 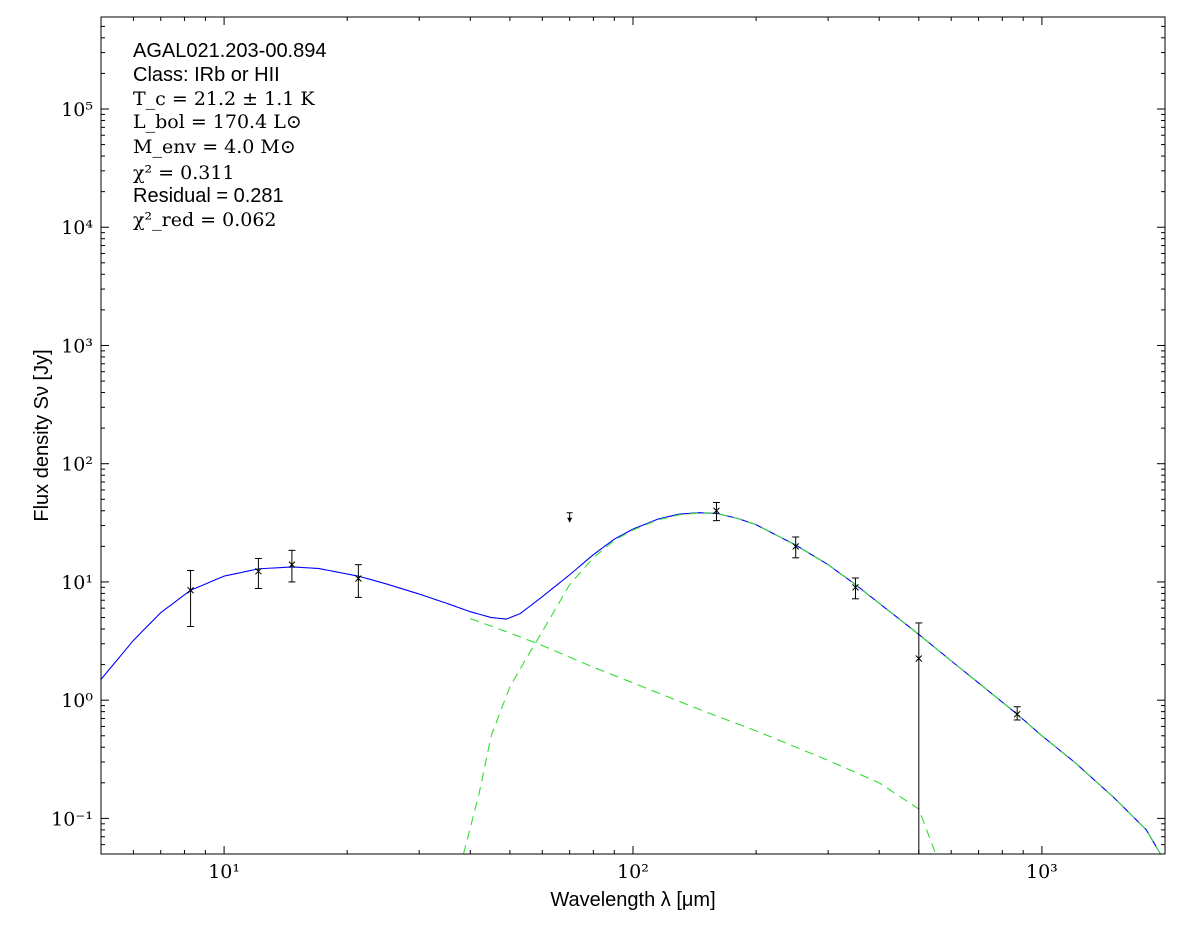 I want to click on luminosity-label: L_bol = 170.4 L⊙, so click(x=217, y=122).